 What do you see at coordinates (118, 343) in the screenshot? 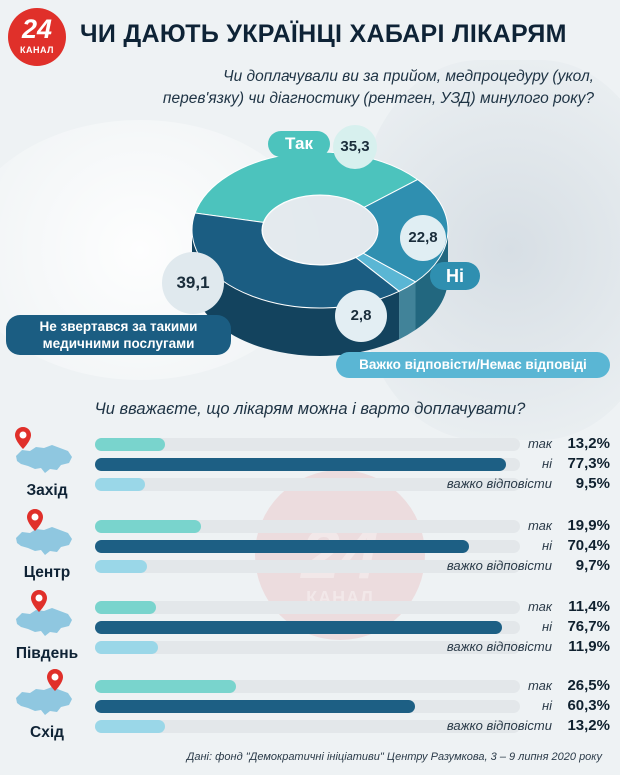
I see `slice-label-line: медичними послугами` at bounding box center [118, 343].